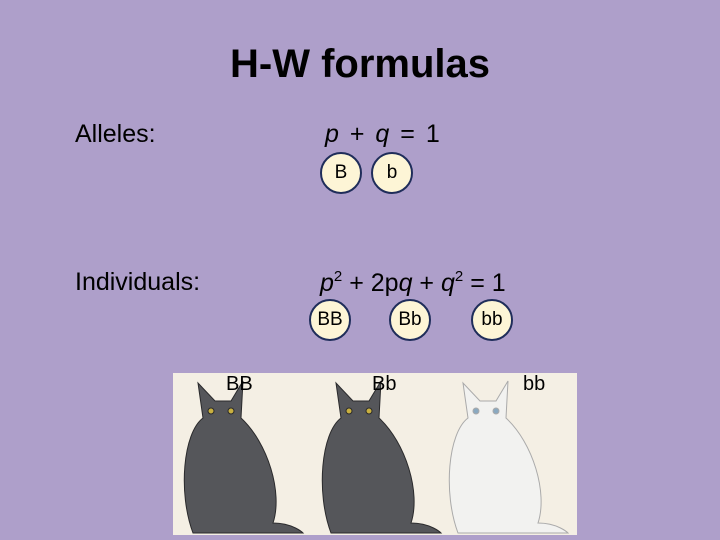 This screenshot has width=720, height=540. Describe the element at coordinates (534, 384) in the screenshot. I see `cat-label: bb` at that location.